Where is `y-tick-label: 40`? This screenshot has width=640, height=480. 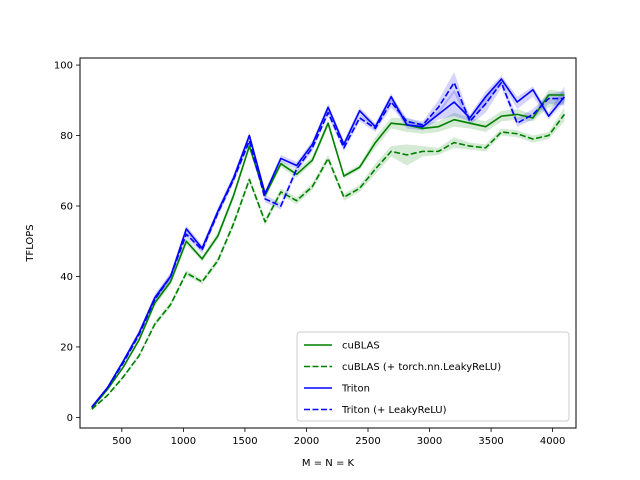 y-tick-label: 40 is located at coordinates (66, 277).